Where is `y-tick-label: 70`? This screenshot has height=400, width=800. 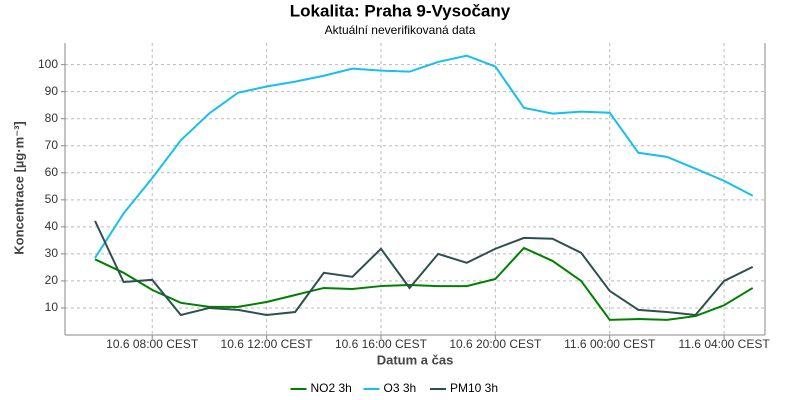 y-tick-label: 70 is located at coordinates (52, 145).